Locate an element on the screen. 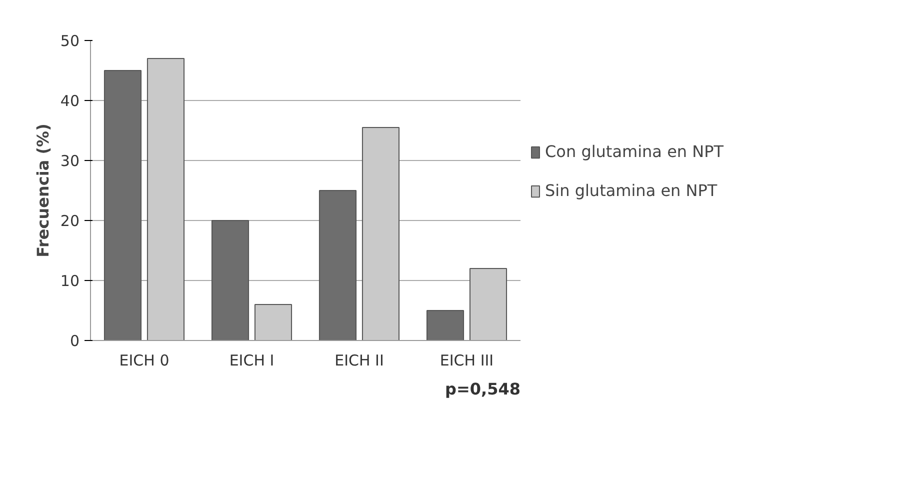 The width and height of the screenshot is (906, 483). y-tick-label: 0 is located at coordinates (75, 341).